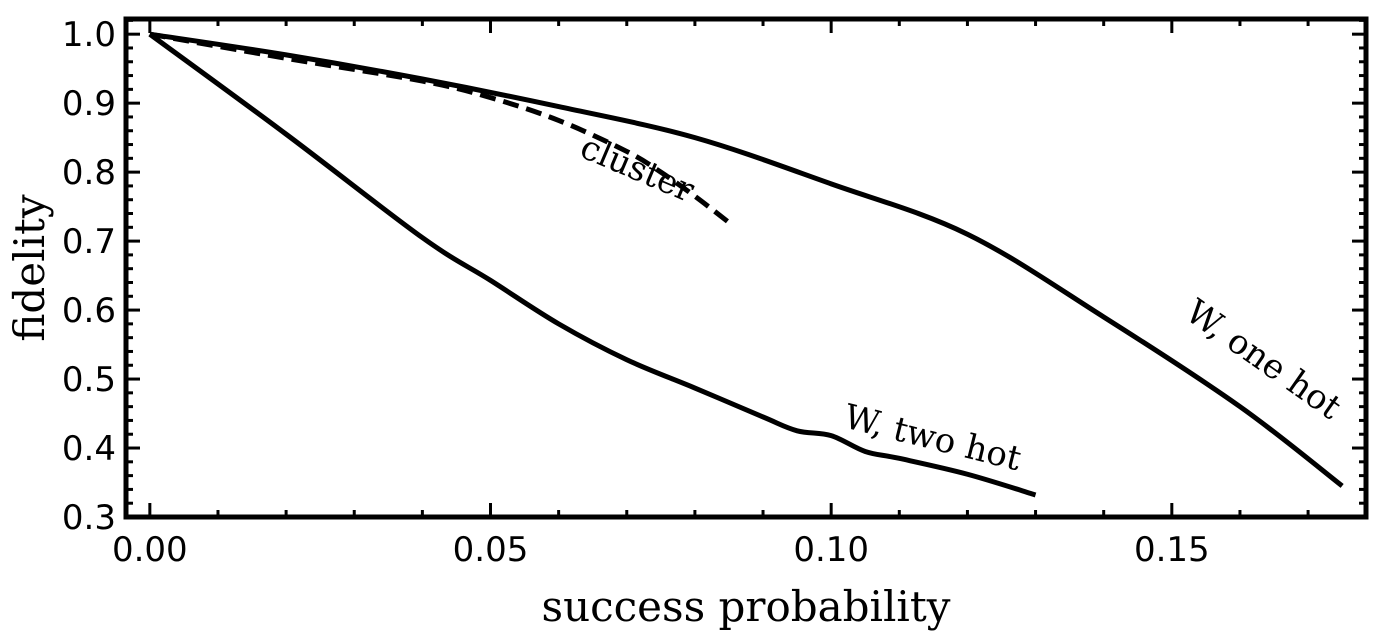 This screenshot has width=1384, height=637. Describe the element at coordinates (150, 550) in the screenshot. I see `x-tick-label: 0.00` at that location.